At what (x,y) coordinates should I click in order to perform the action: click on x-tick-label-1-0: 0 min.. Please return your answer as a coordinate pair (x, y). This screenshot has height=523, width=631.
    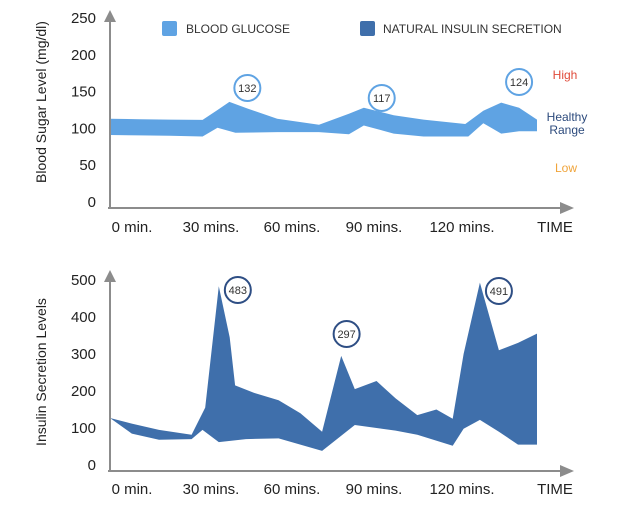
    Looking at the image, I should click on (132, 227).